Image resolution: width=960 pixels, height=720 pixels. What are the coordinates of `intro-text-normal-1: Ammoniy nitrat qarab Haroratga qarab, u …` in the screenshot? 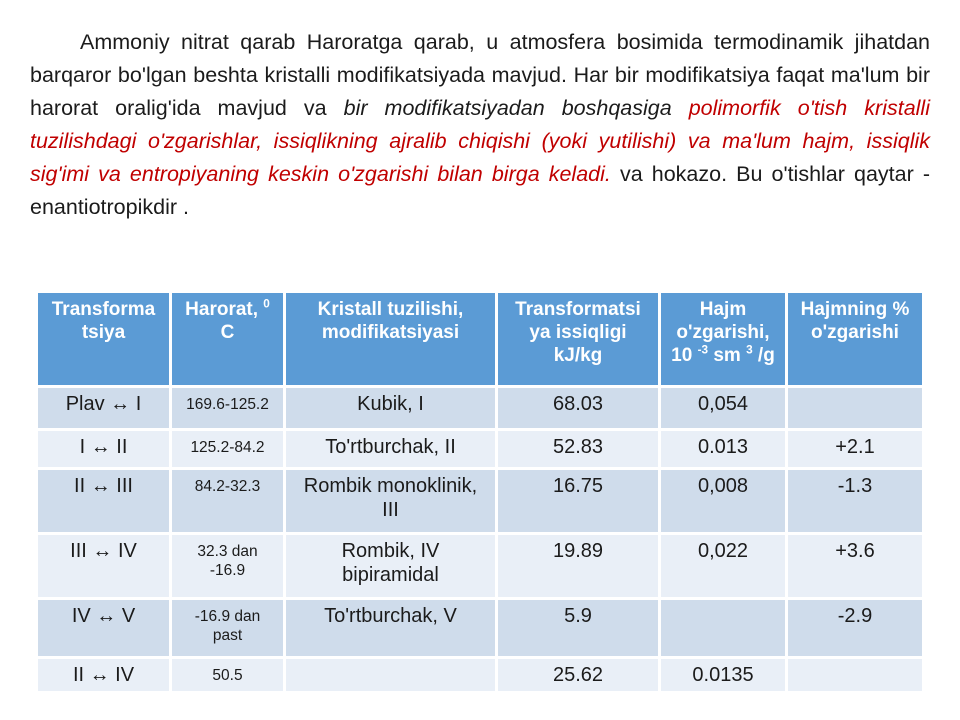 It's located at (480, 75).